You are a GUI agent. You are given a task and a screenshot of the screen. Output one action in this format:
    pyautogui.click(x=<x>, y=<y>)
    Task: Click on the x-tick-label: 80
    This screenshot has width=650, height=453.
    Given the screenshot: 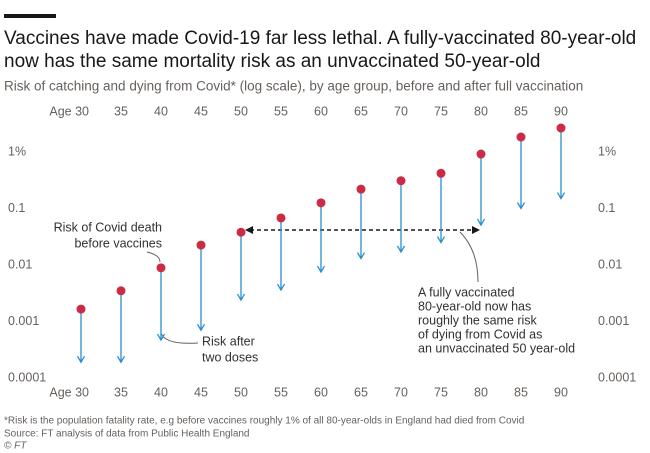 What is the action you would take?
    pyautogui.click(x=481, y=392)
    